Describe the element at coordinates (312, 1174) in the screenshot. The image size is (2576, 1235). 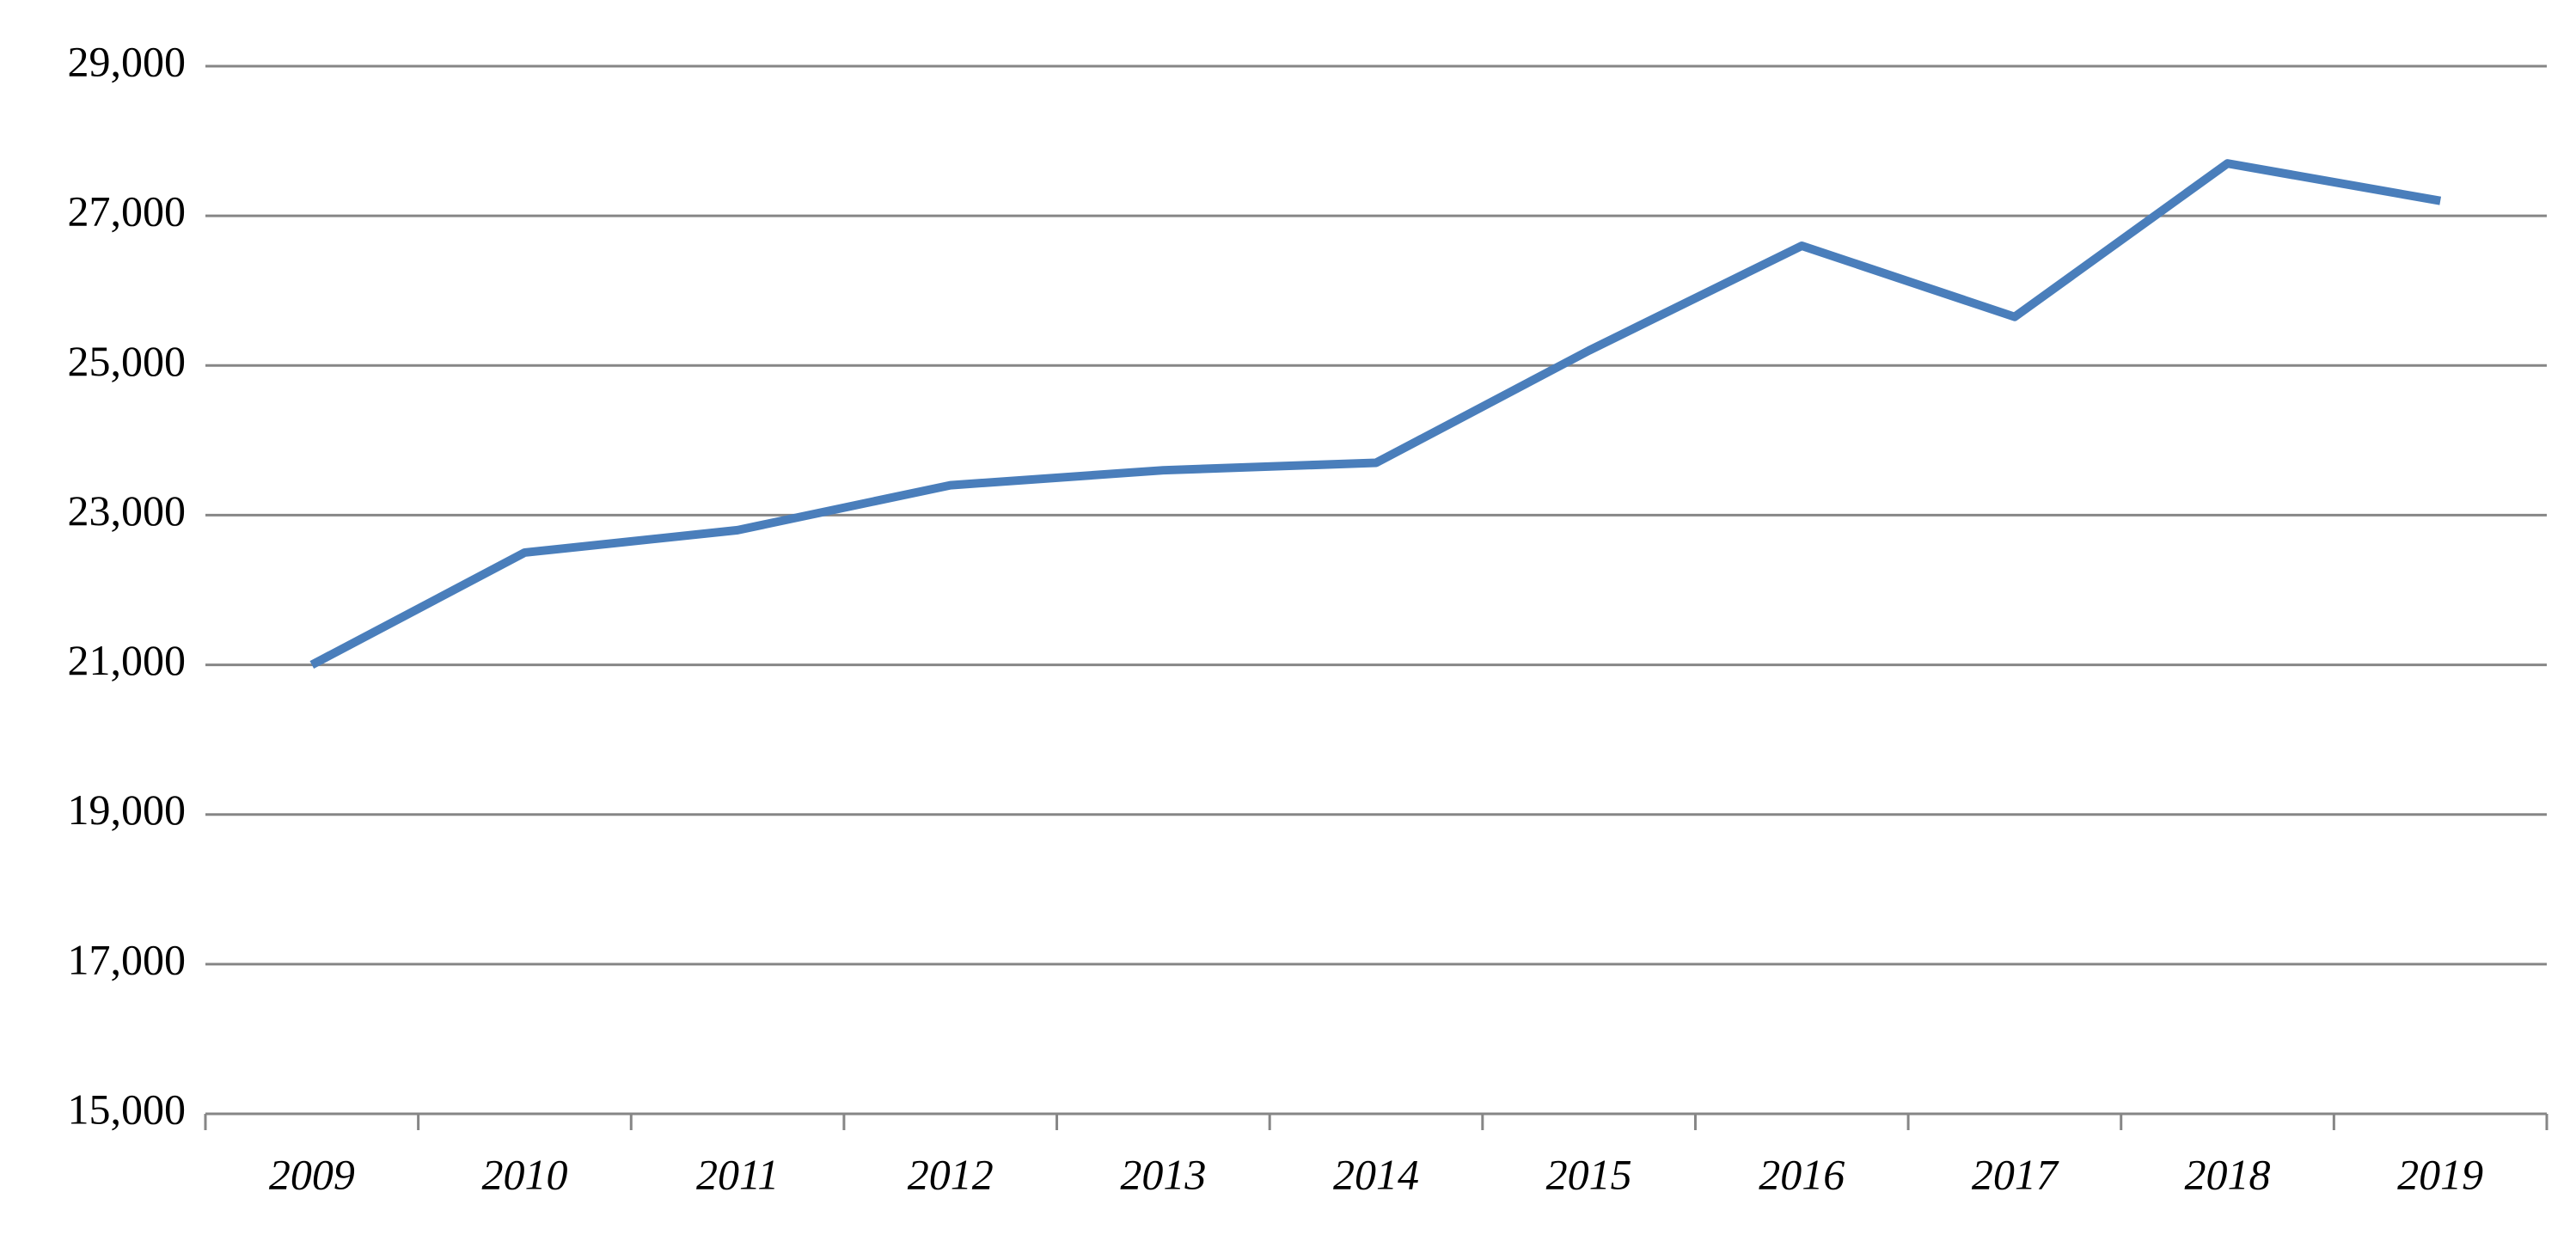
I see `x-tick-label: 2009` at that location.